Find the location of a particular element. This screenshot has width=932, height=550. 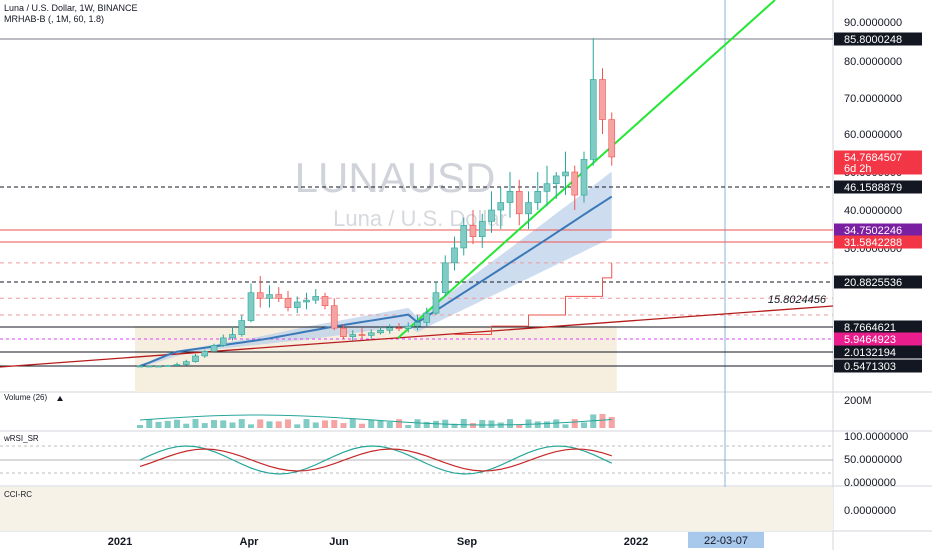

price-axis-tag: 2.0132194 is located at coordinates (878, 352).